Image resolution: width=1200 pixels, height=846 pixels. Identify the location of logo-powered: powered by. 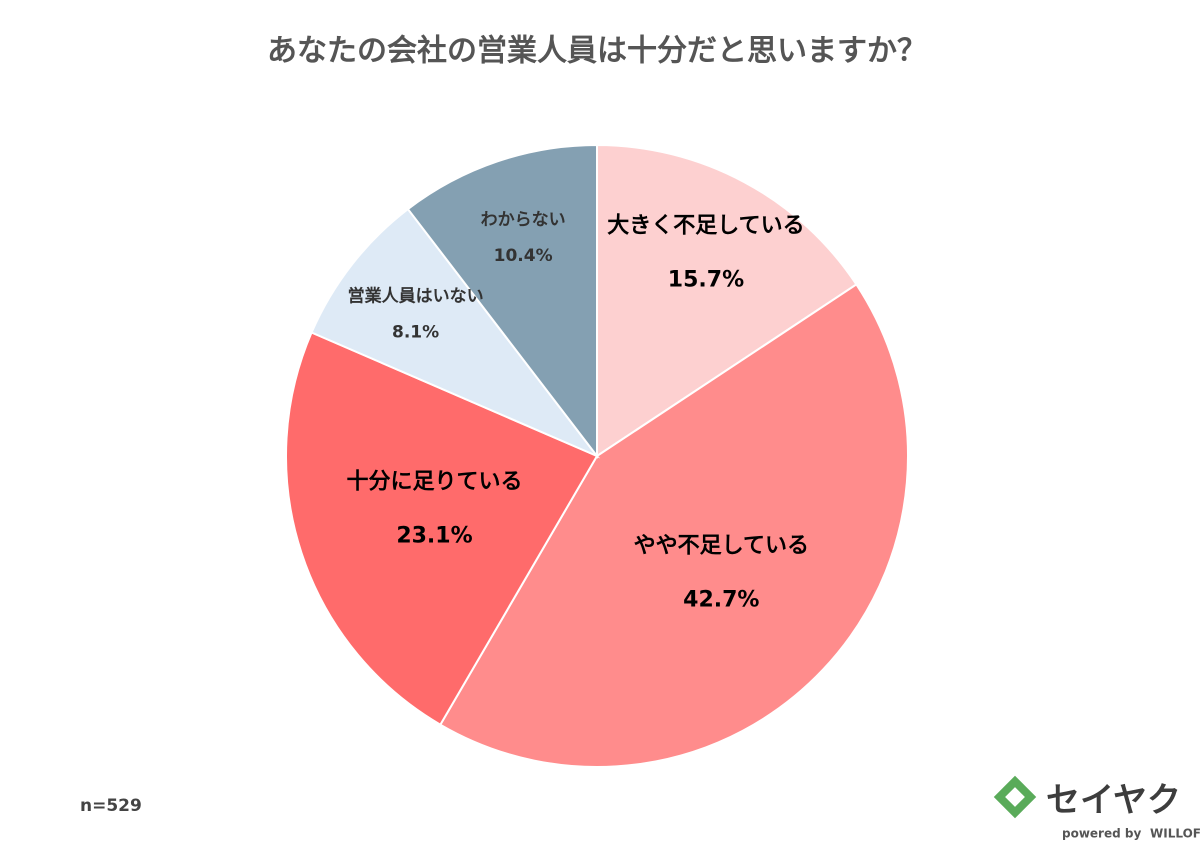
(1101, 834).